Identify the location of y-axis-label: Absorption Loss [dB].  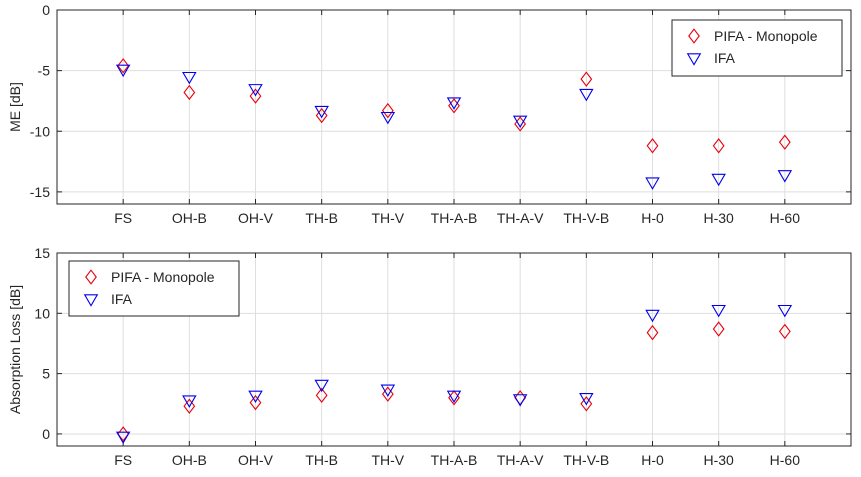
(15, 349).